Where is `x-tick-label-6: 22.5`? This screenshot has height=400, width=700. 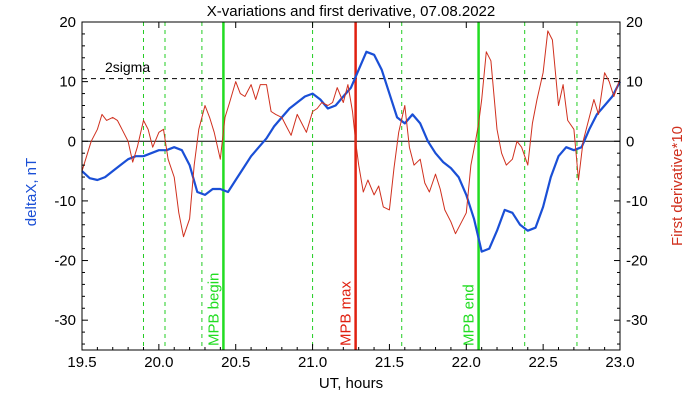 x-tick-label-6: 22.5 is located at coordinates (543, 362).